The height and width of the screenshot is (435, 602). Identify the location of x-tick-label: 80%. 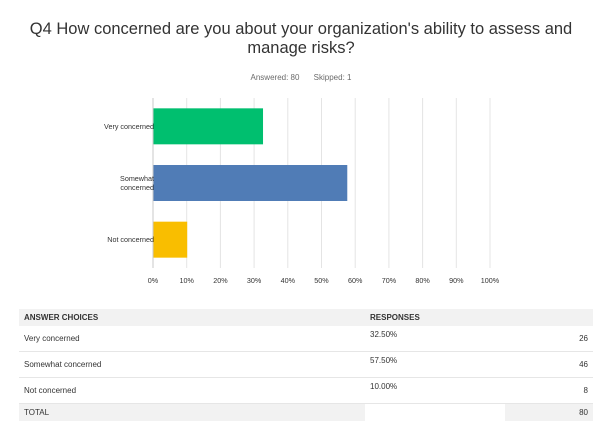
(422, 280).